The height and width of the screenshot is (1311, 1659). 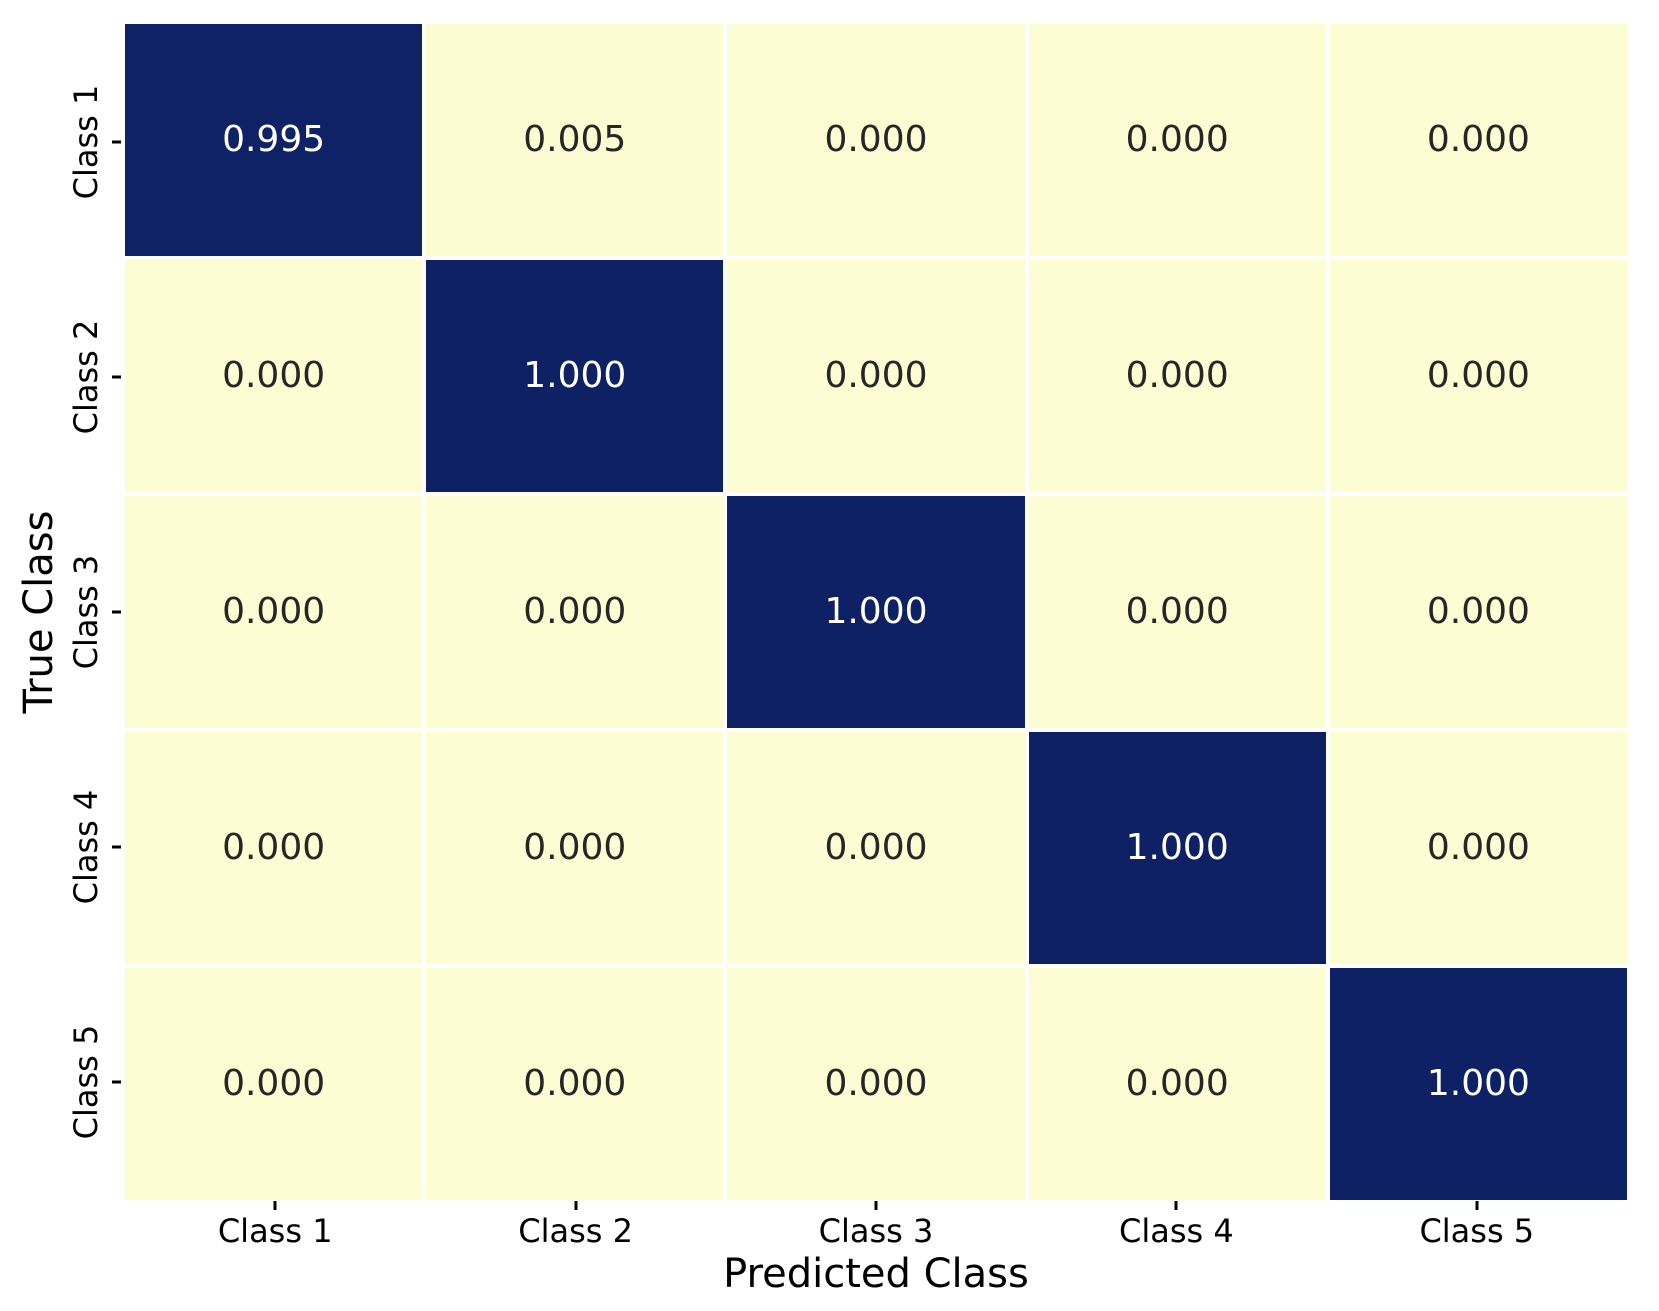 What do you see at coordinates (39, 612) in the screenshot?
I see `y-axis-title: True Class` at bounding box center [39, 612].